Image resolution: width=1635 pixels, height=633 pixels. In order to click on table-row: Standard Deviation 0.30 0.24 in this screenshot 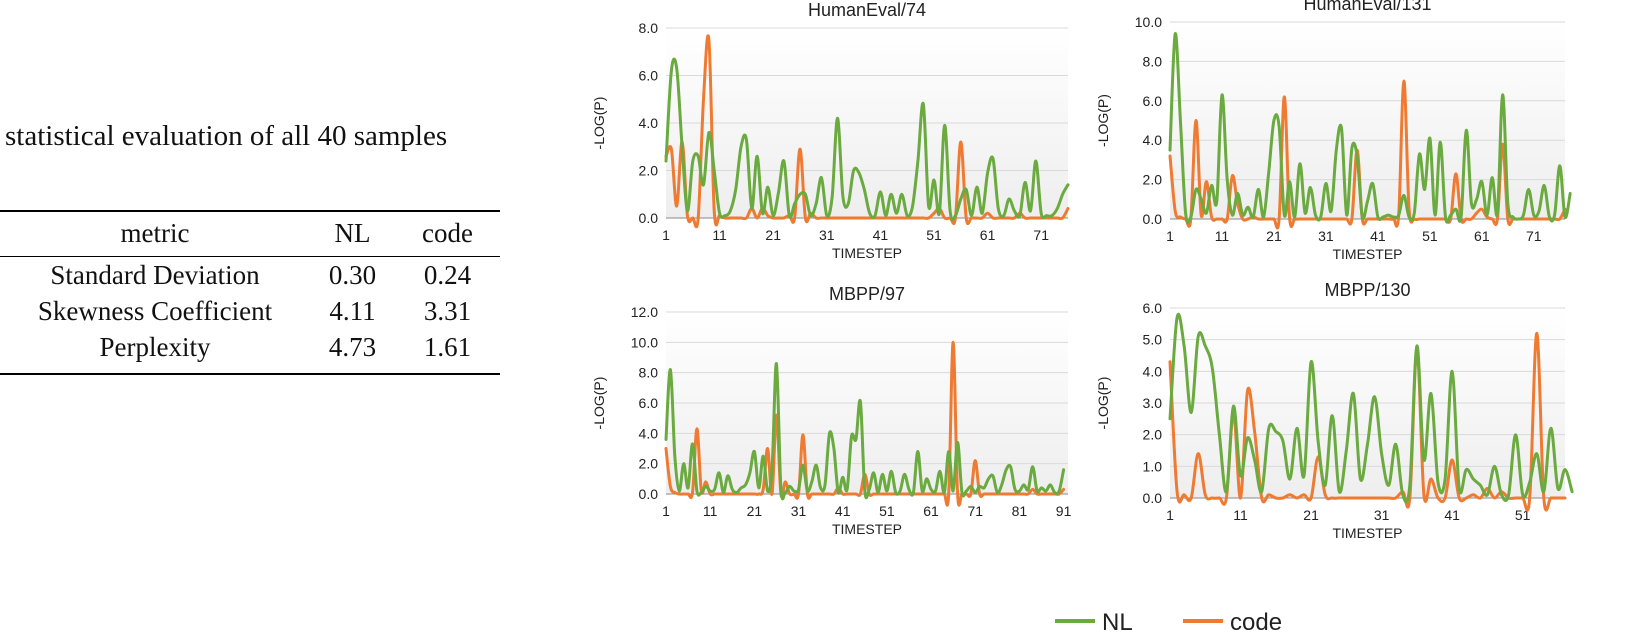, I will do `click(250, 275)`.